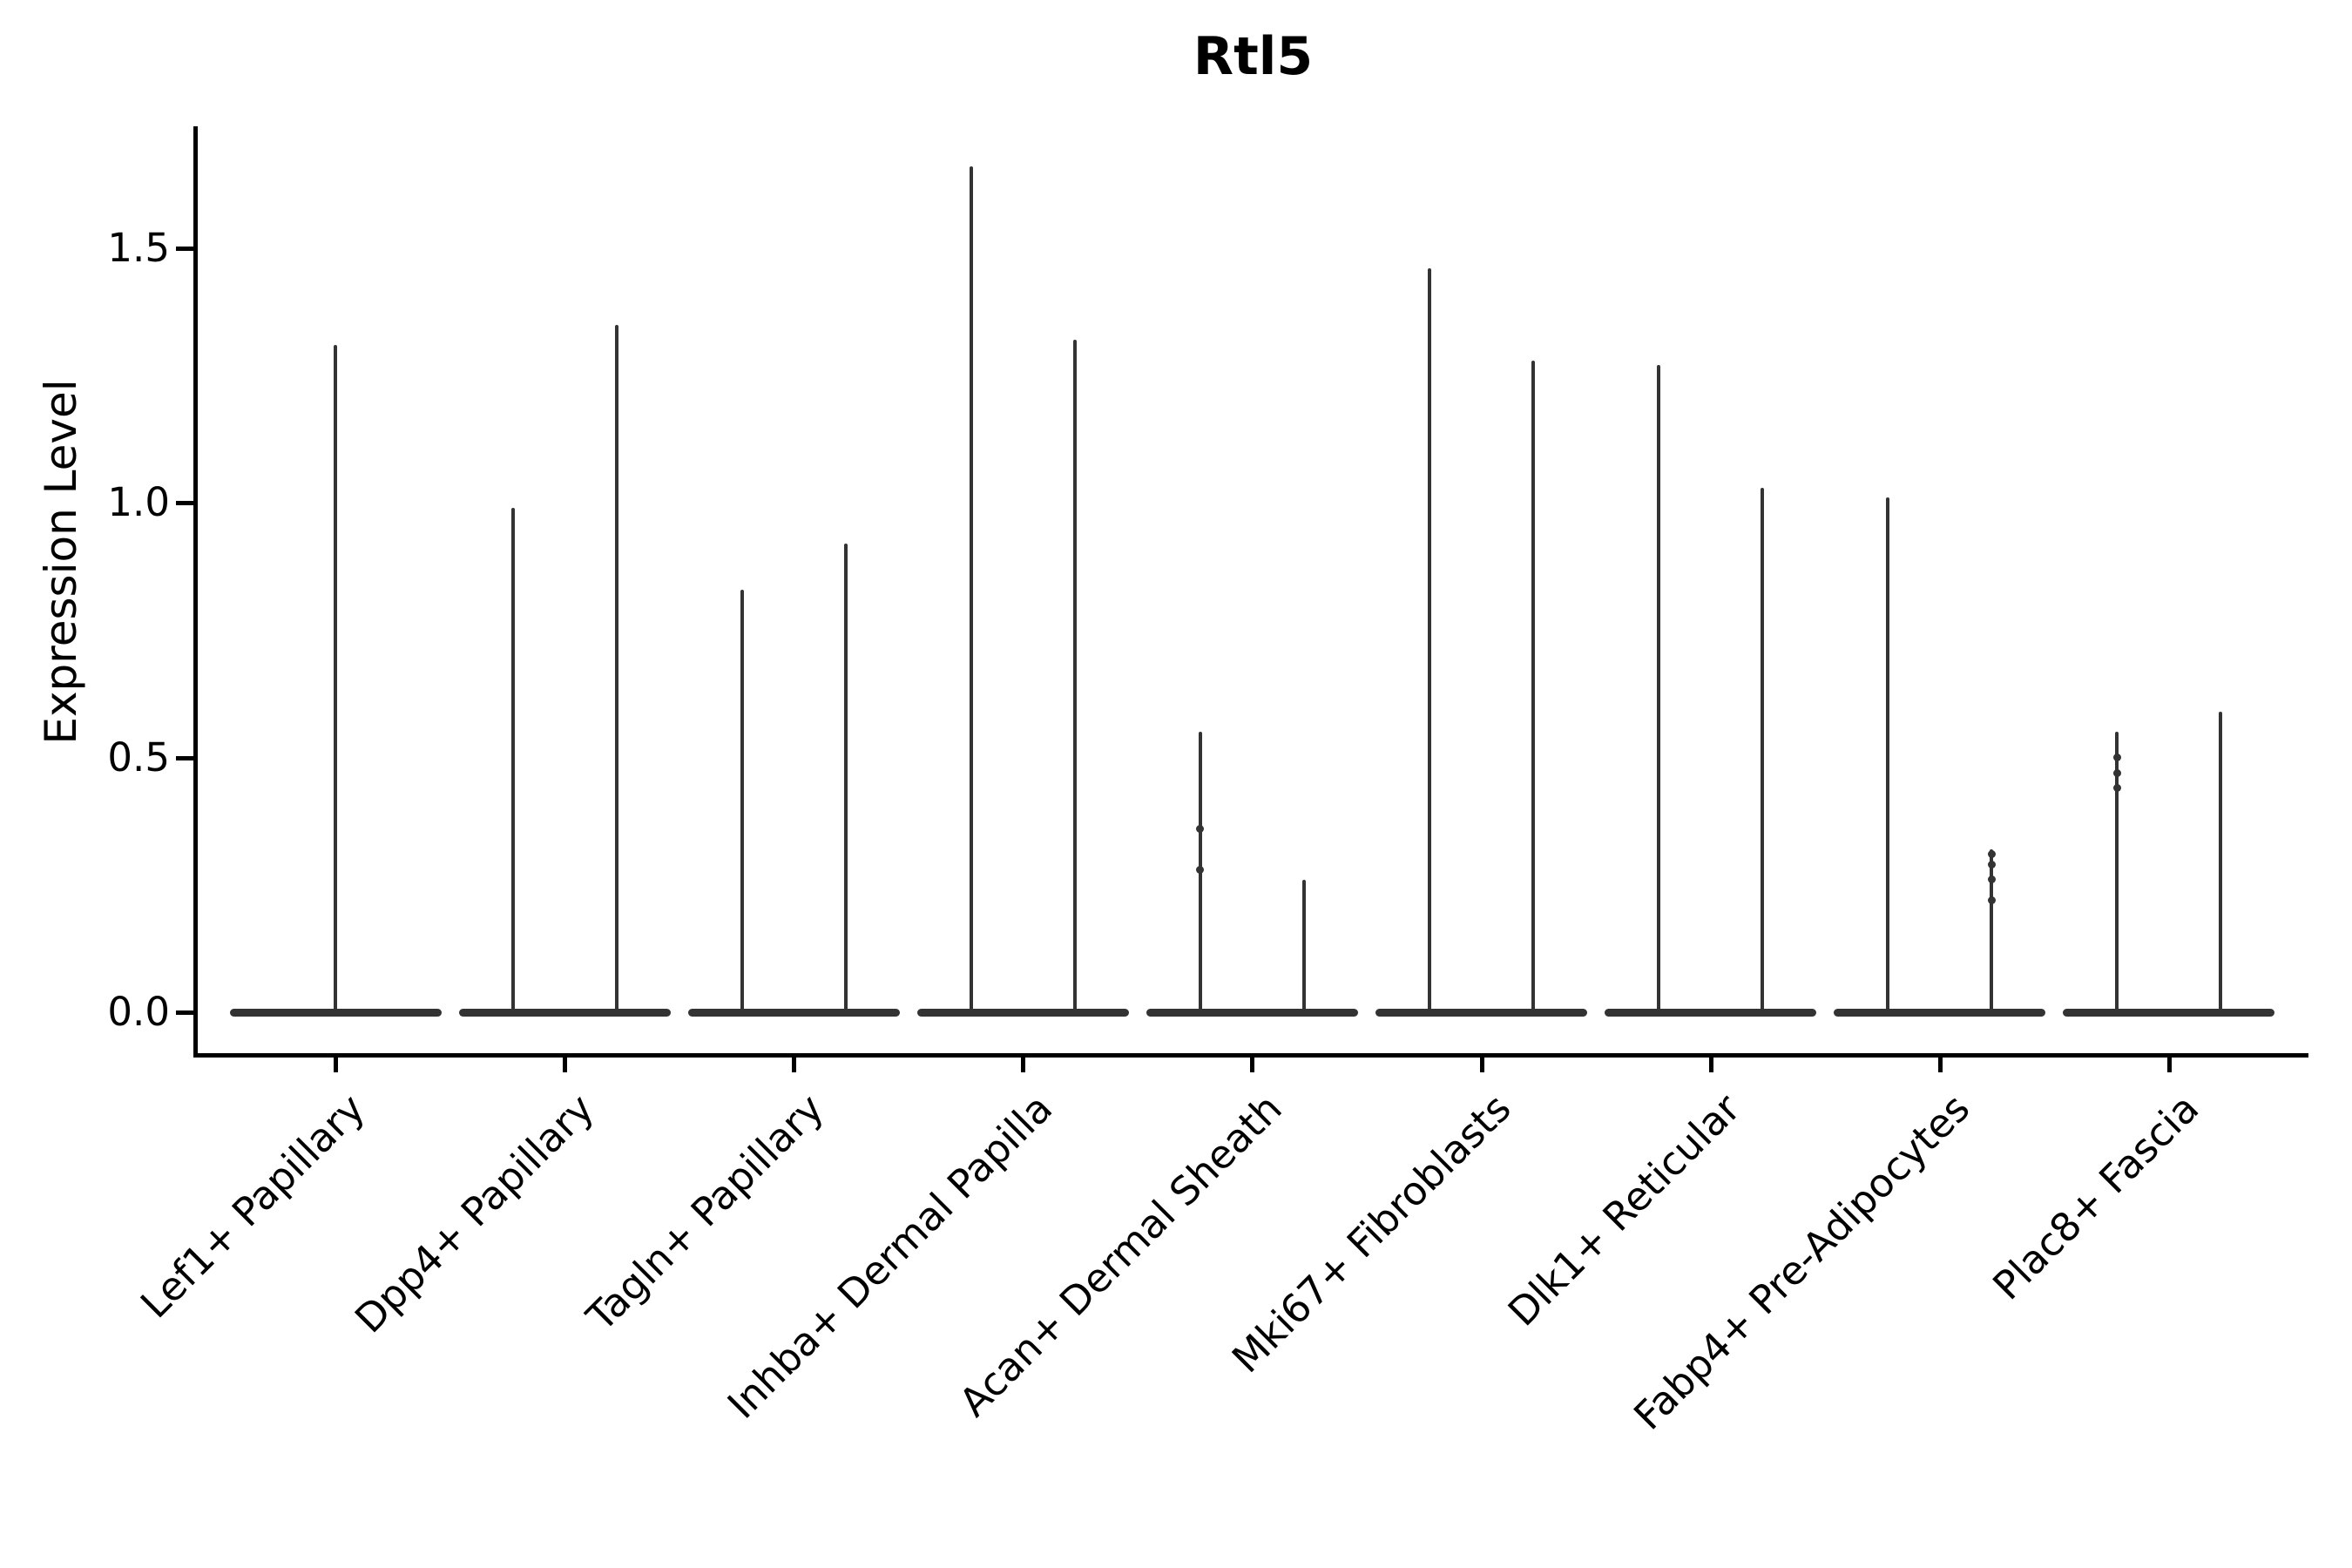 The width and height of the screenshot is (2352, 1568). Describe the element at coordinates (195, 592) in the screenshot. I see `y-axis-spine` at that location.